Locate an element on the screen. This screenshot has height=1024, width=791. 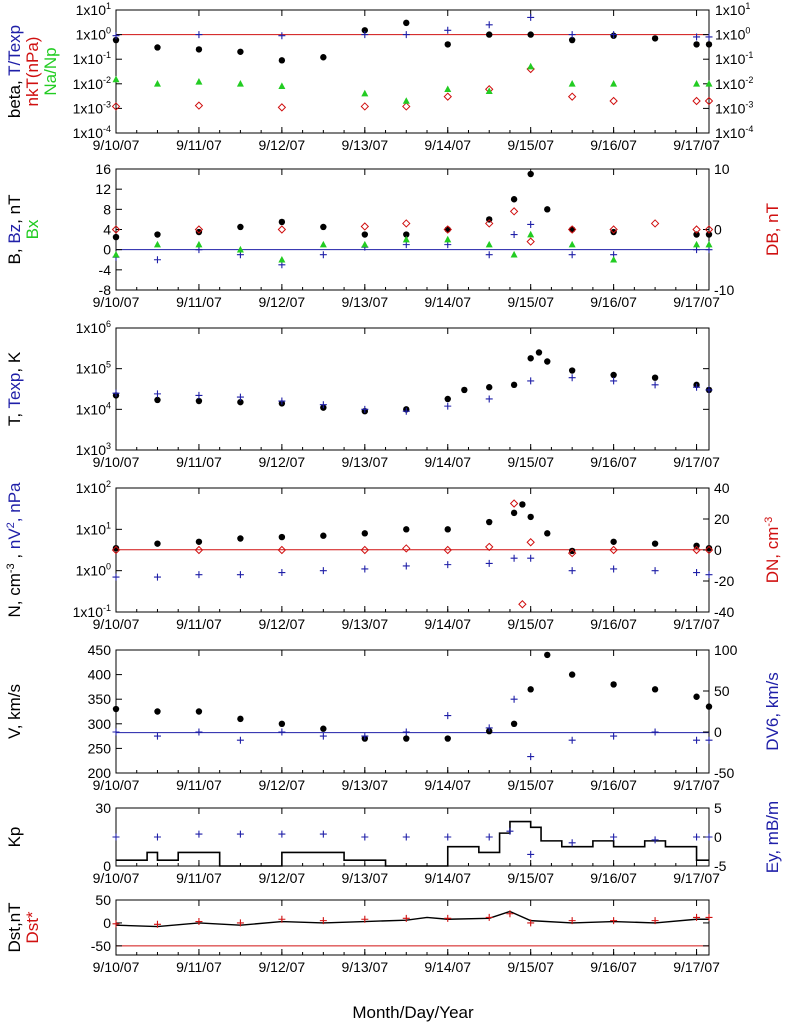
mag-y-axis-title: B, Bz, nT is located at coordinates (14, 230).